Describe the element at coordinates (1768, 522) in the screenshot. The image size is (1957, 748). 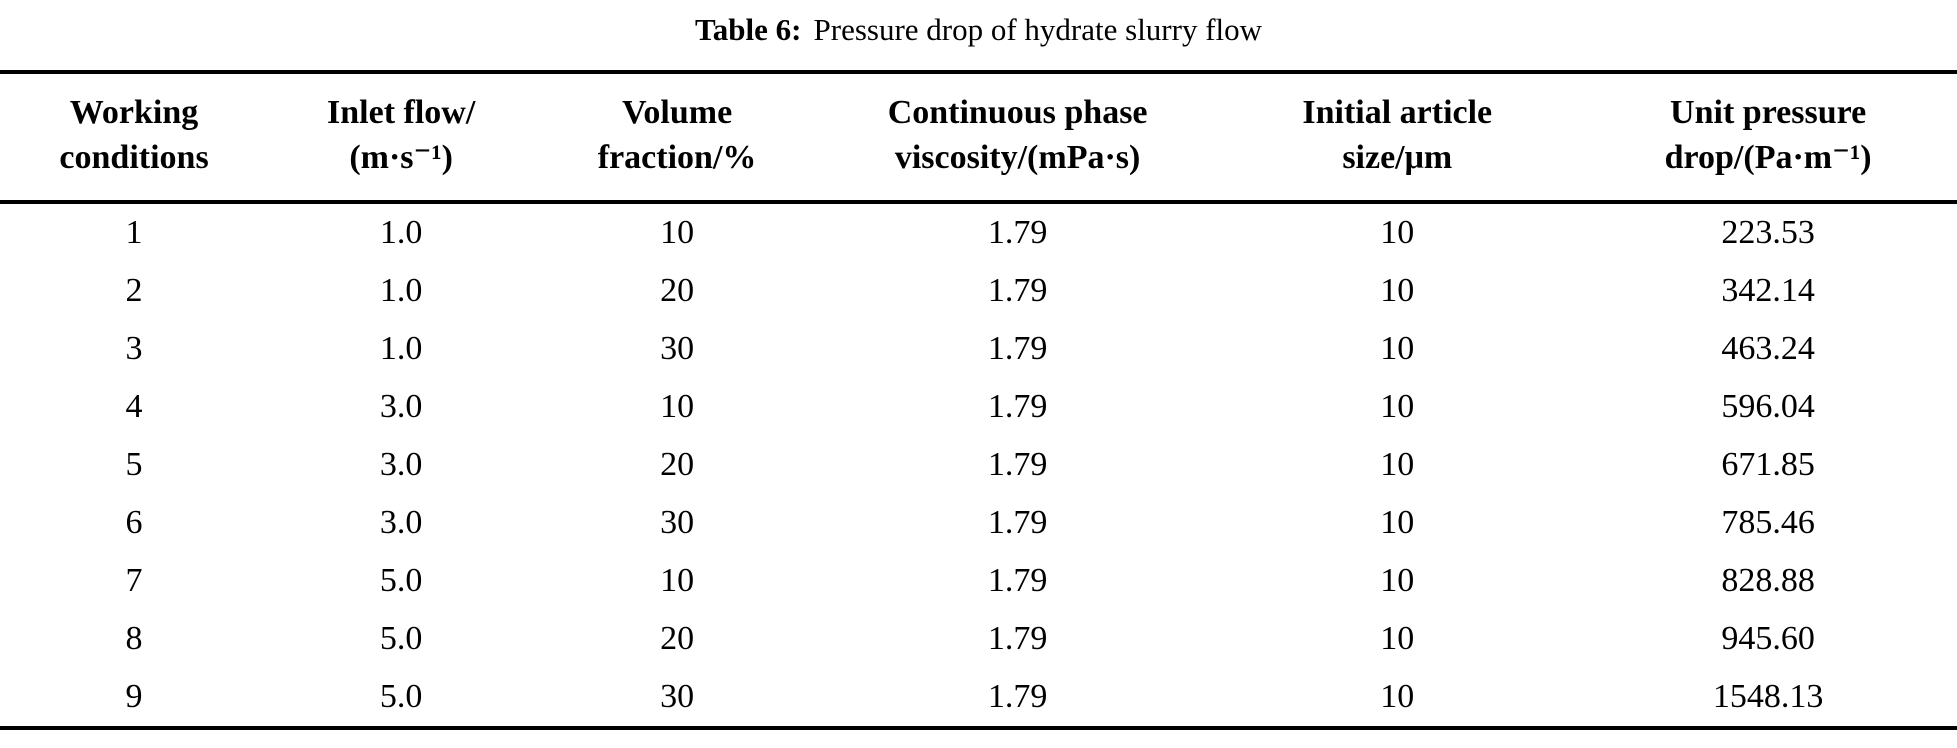
I see `table-cell: 785.46` at that location.